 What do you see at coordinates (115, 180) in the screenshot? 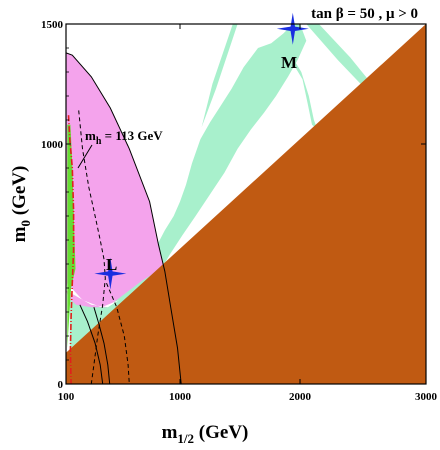
I see `bsg-excluded-region` at bounding box center [115, 180].